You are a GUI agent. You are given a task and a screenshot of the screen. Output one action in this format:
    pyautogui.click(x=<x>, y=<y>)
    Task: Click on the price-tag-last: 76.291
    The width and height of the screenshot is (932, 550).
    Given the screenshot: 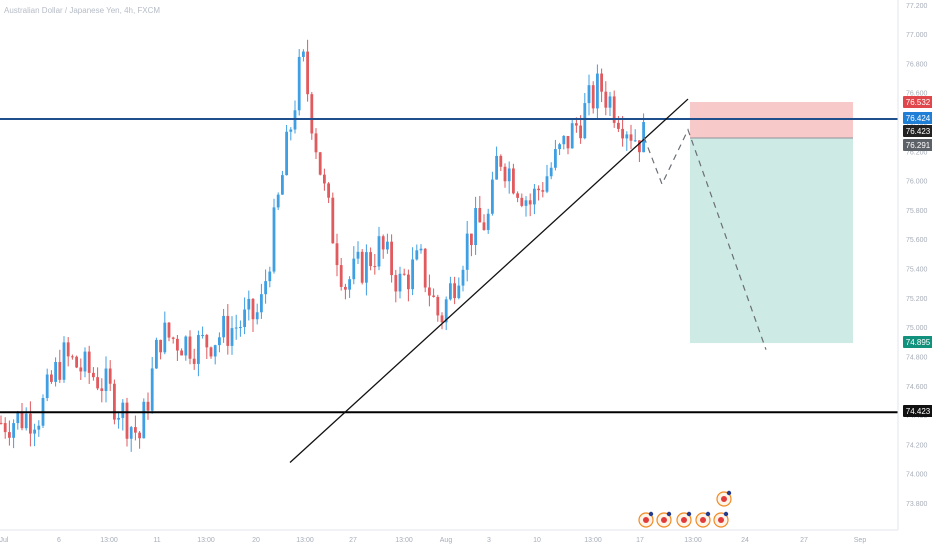 What is the action you would take?
    pyautogui.click(x=917, y=145)
    